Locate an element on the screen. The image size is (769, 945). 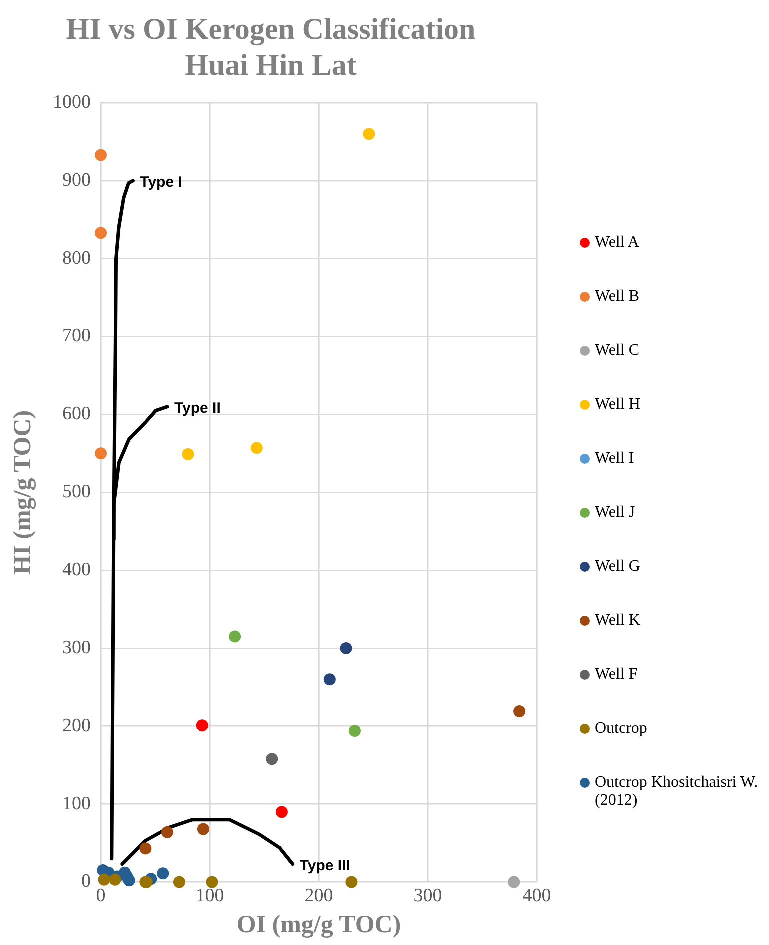
series-label: Type I is located at coordinates (161, 183).